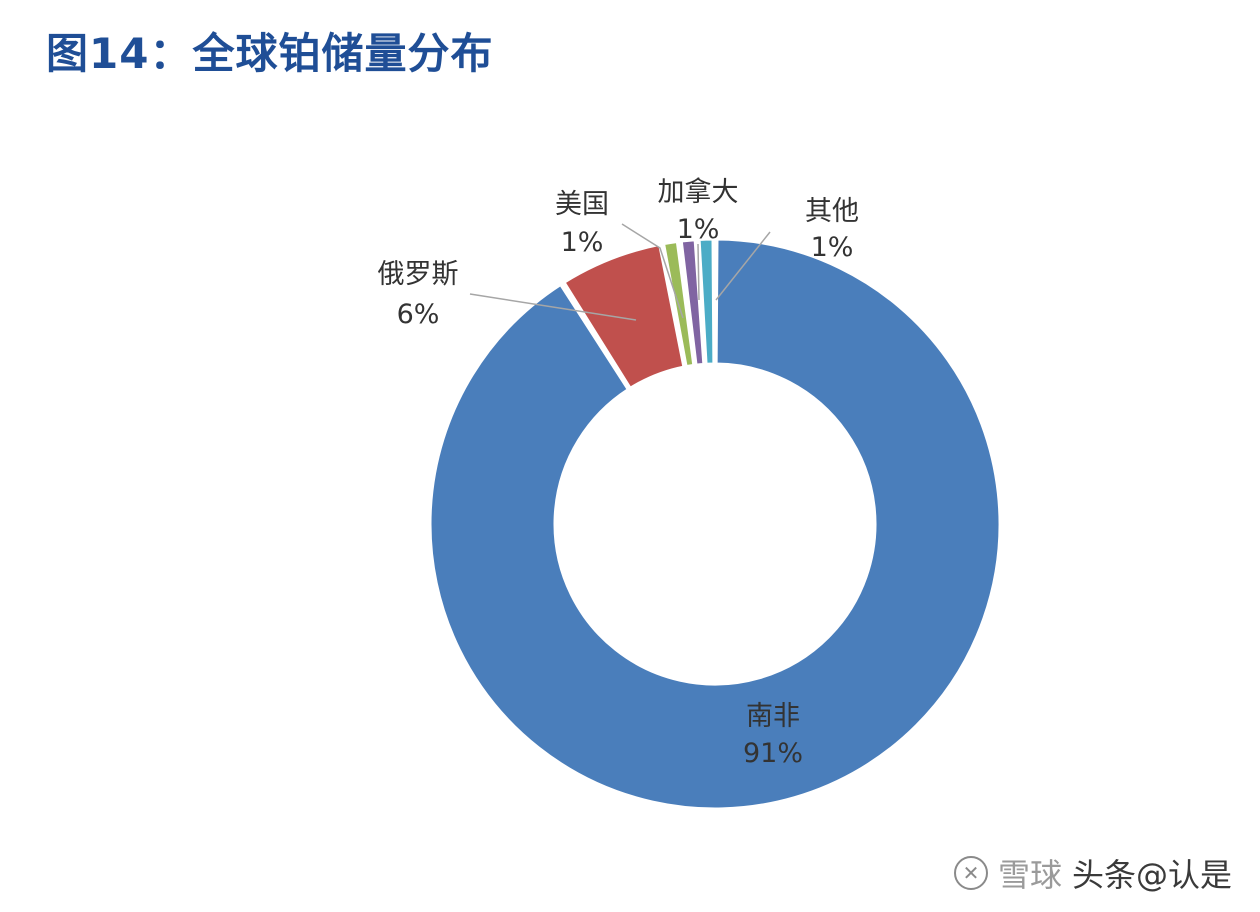 This screenshot has width=1260, height=912. What do you see at coordinates (773, 716) in the screenshot?
I see `slice-label-0: 南非` at bounding box center [773, 716].